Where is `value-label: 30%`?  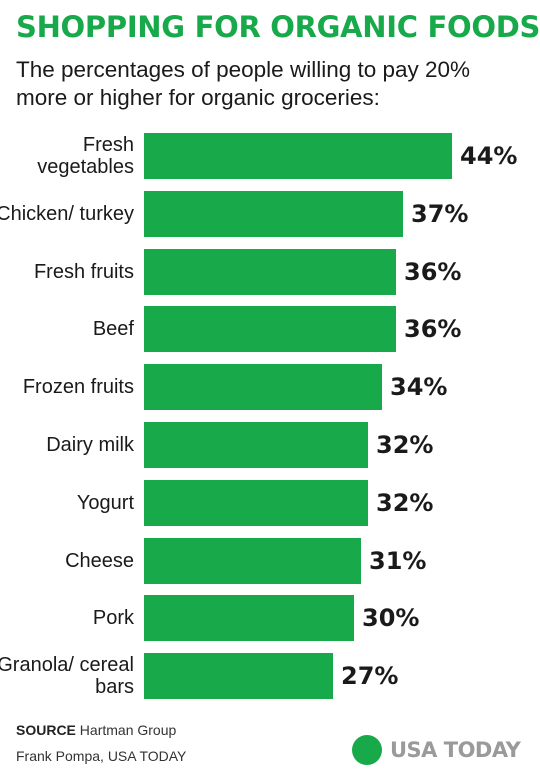
value-label: 30% is located at coordinates (391, 618).